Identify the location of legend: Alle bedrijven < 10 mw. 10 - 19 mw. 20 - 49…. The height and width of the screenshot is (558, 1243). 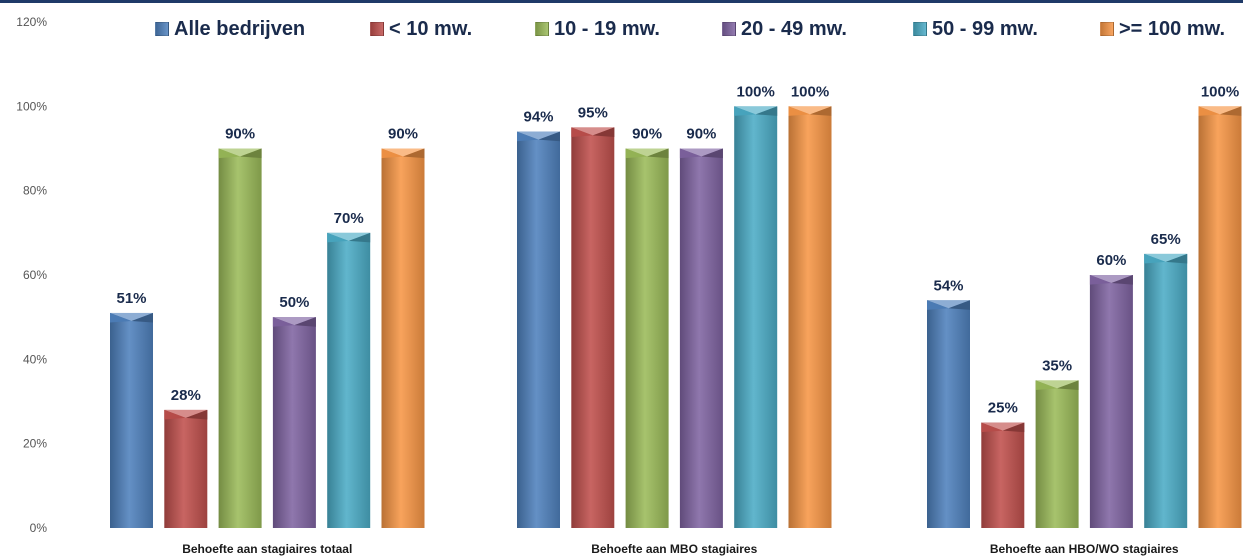
(621, 29).